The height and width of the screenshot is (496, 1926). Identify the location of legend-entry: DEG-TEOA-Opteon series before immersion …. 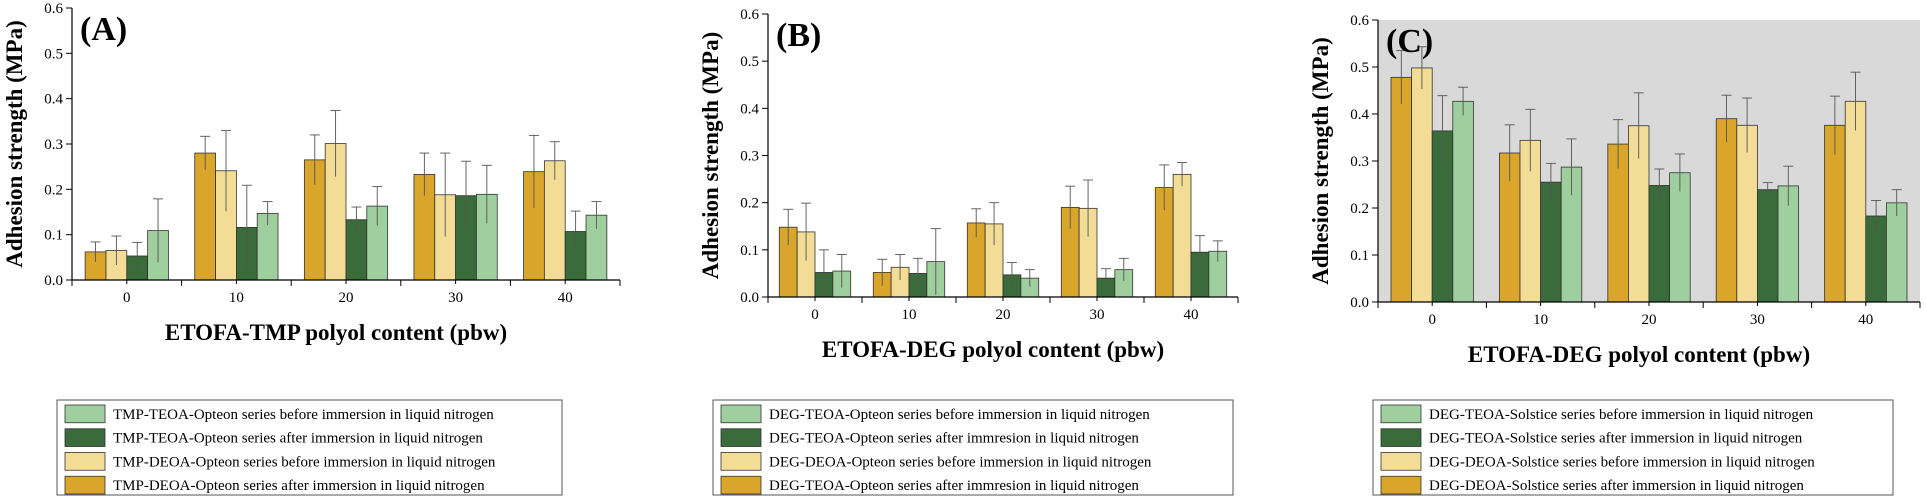
(959, 415).